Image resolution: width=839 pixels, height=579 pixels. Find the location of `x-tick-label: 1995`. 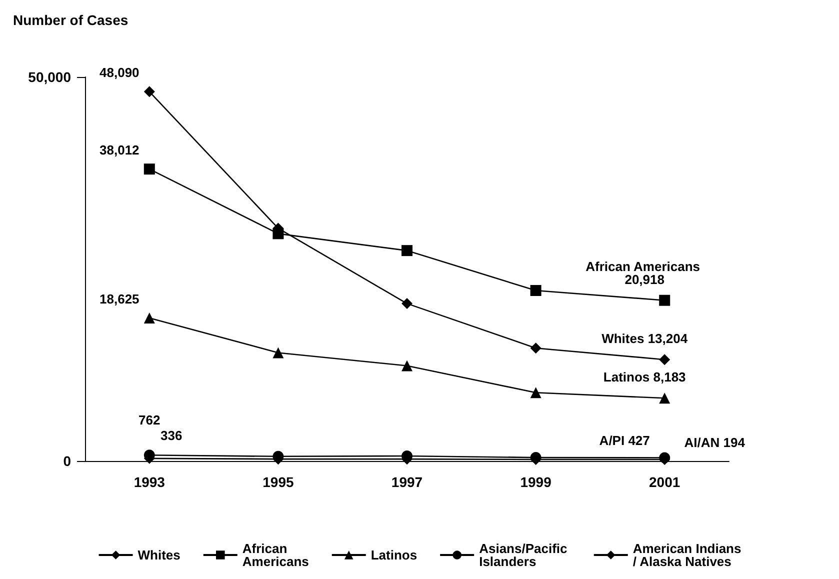

x-tick-label: 1995 is located at coordinates (278, 482).